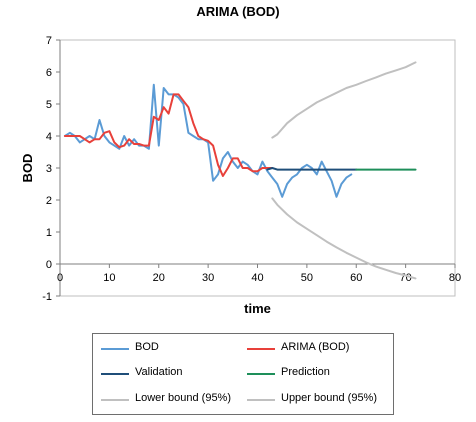 This screenshot has height=422, width=476. I want to click on y-axis-label: BOD, so click(27, 168).